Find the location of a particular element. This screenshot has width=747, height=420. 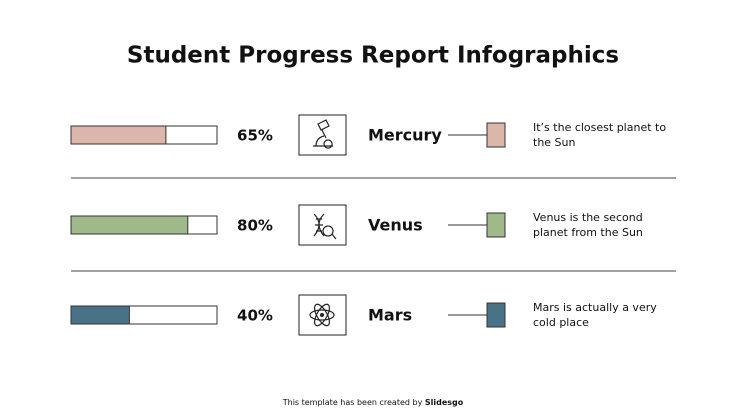

category-label: Mercury is located at coordinates (405, 135).